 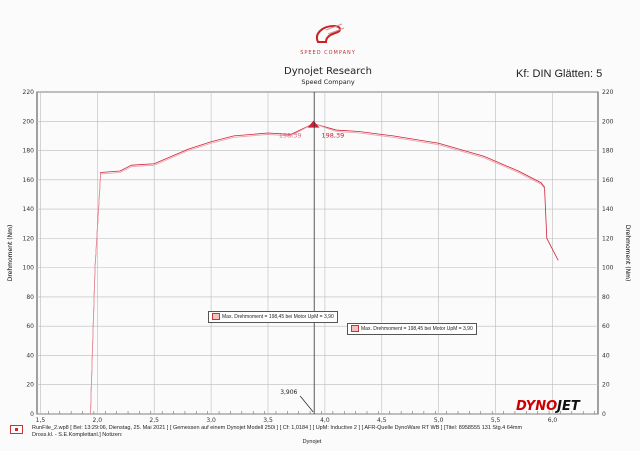 What do you see at coordinates (325, 420) in the screenshot?
I see `x-tick-label: 4,0` at bounding box center [325, 420].